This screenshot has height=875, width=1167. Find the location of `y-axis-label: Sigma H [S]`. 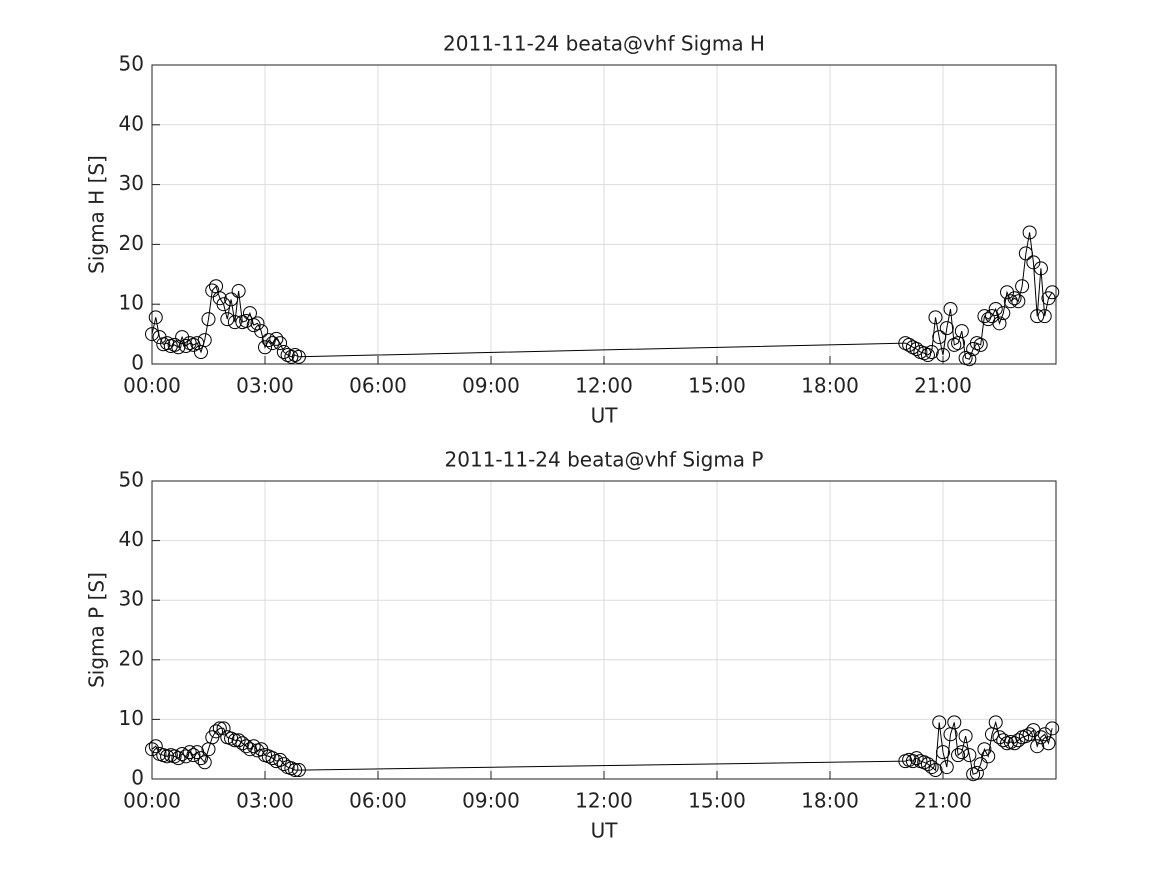

y-axis-label: Sigma H [S] is located at coordinates (97, 214).